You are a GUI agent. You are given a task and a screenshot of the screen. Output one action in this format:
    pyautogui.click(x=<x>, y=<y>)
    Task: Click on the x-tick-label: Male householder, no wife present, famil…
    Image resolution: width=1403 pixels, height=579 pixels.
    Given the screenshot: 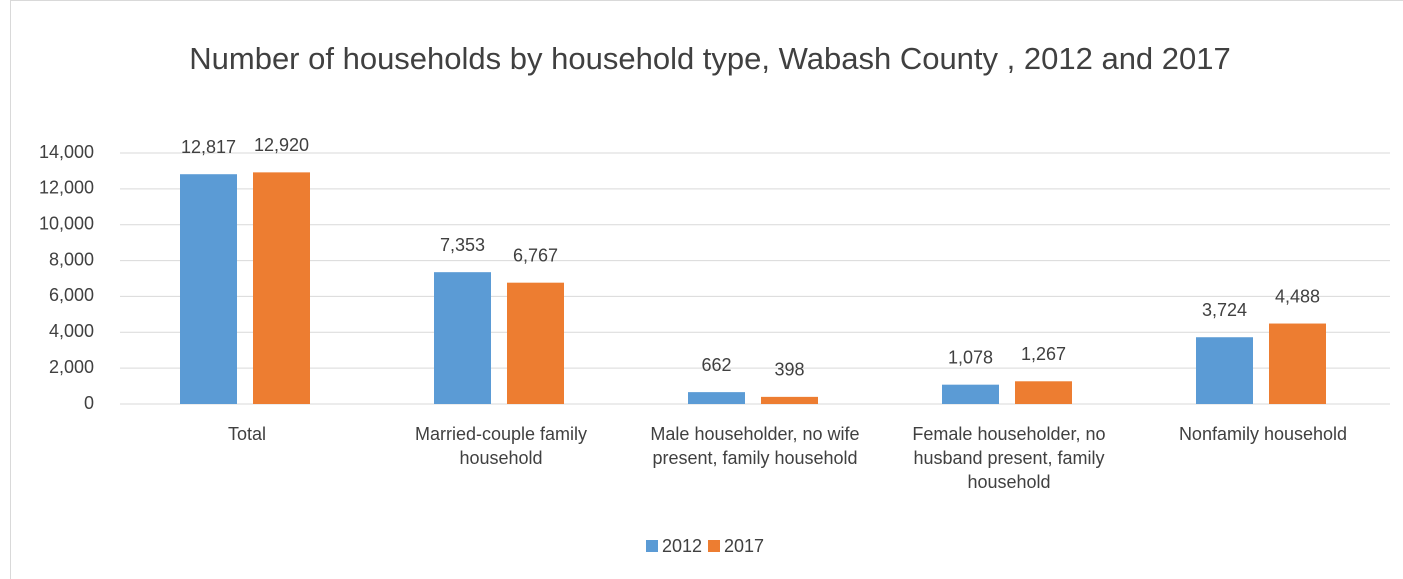 What is the action you would take?
    pyautogui.click(x=755, y=446)
    